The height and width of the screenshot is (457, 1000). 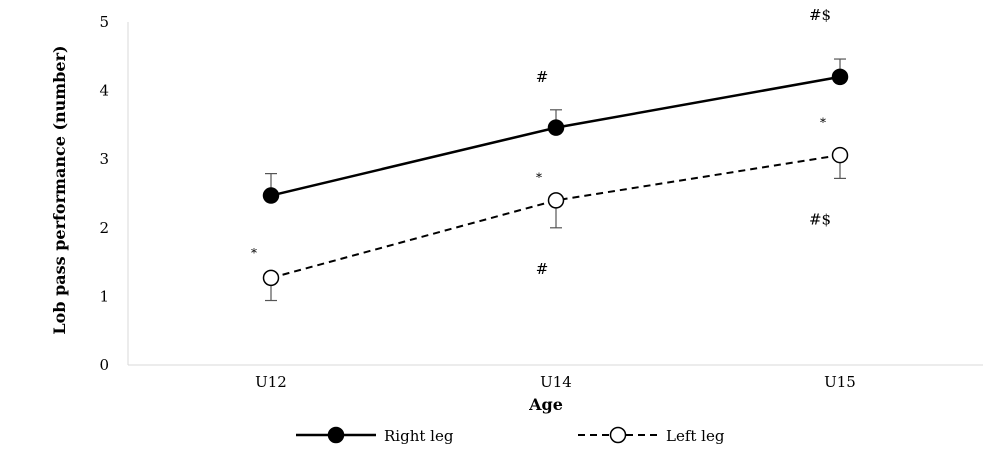 What do you see at coordinates (618, 435) in the screenshot?
I see `legend-swatch-left-leg-marker` at bounding box center [618, 435].